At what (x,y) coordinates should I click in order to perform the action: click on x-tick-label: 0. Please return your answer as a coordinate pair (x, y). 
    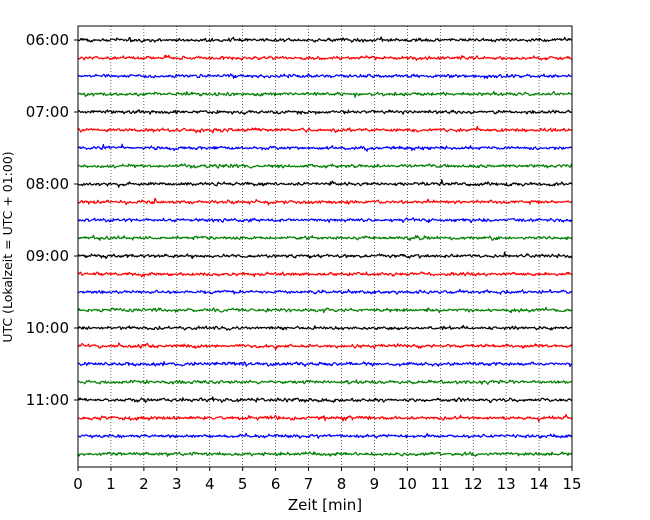
    Looking at the image, I should click on (78, 484).